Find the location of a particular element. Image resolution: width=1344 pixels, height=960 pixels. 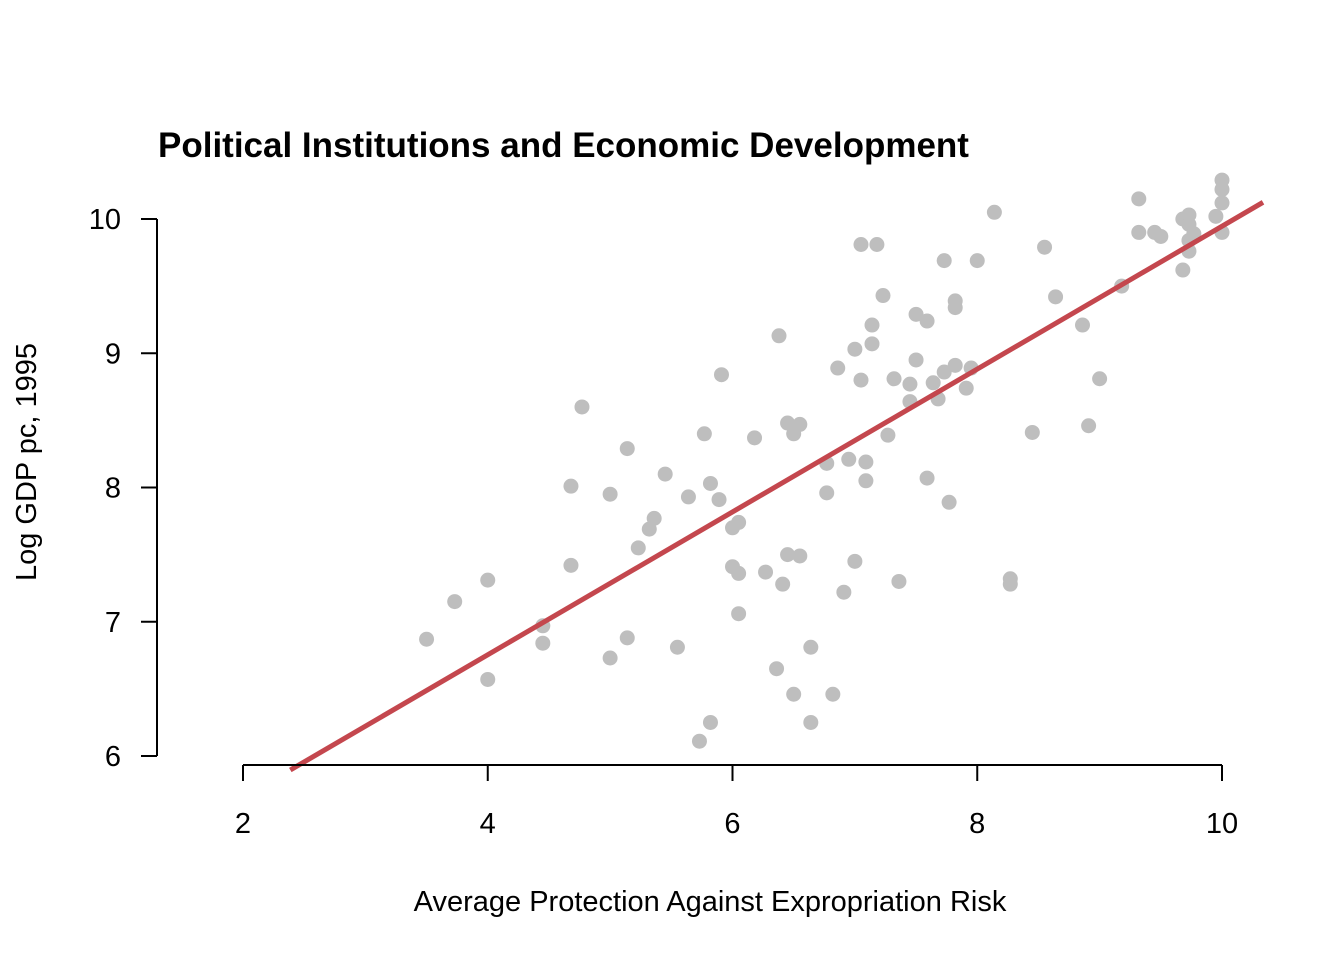

y-tick-label: 7 is located at coordinates (113, 623).